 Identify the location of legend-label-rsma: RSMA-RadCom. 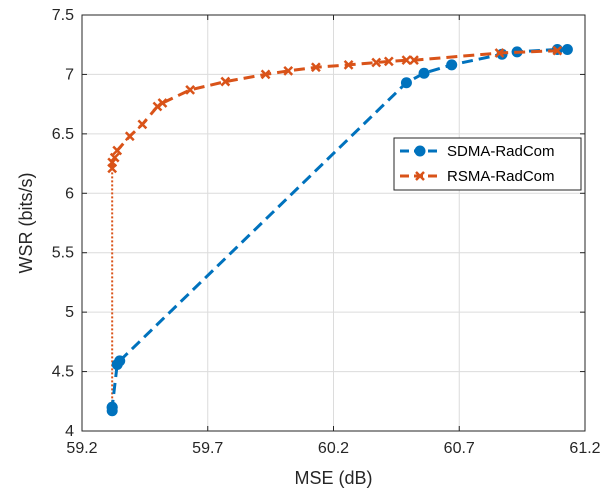
(501, 176).